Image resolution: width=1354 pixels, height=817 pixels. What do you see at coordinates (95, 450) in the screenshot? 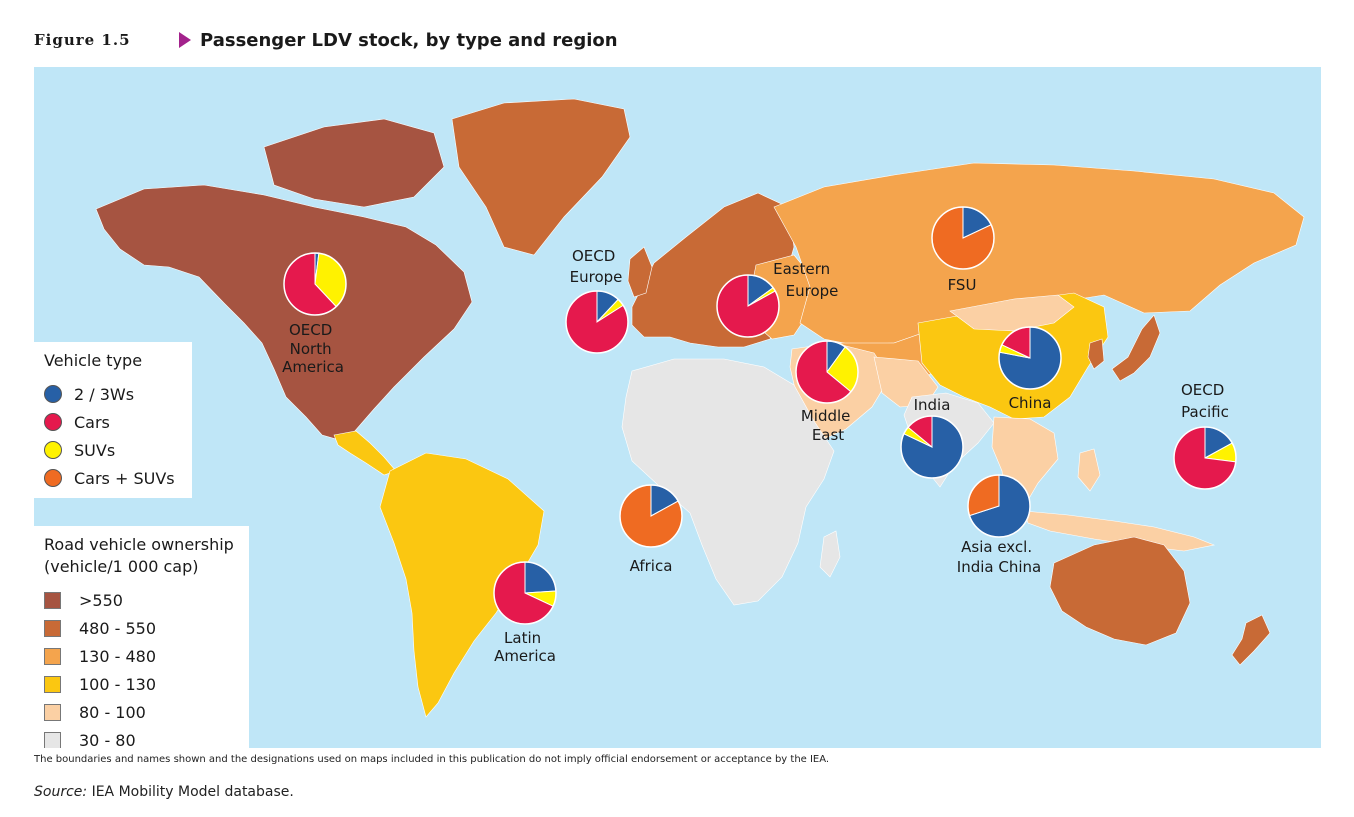
I see `legend-label: SUVs` at bounding box center [95, 450].